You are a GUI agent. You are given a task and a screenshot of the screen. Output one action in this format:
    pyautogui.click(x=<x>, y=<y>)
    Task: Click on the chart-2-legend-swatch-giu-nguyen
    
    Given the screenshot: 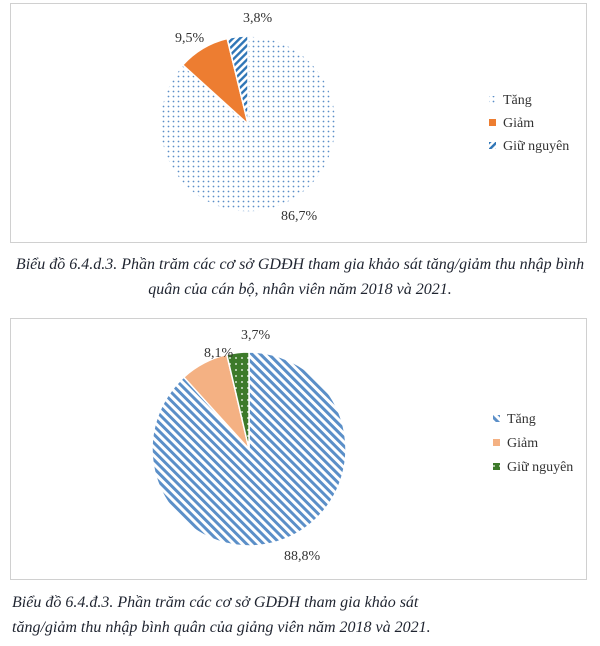 What is the action you would take?
    pyautogui.click(x=496, y=466)
    